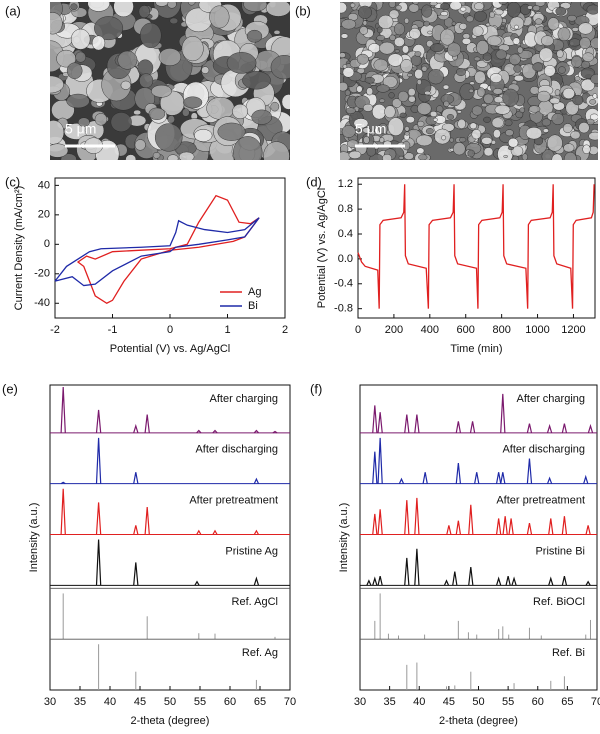 The image size is (600, 734). What do you see at coordinates (478, 702) in the screenshot?
I see `x-tick-label: 50` at bounding box center [478, 702].